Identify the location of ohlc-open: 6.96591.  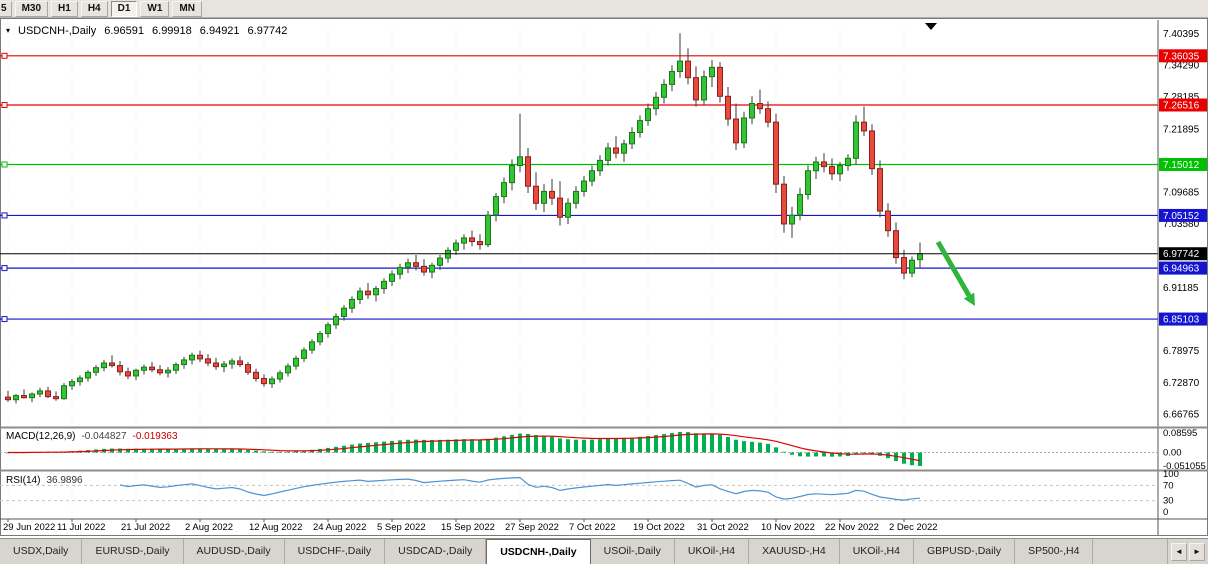
(124, 31).